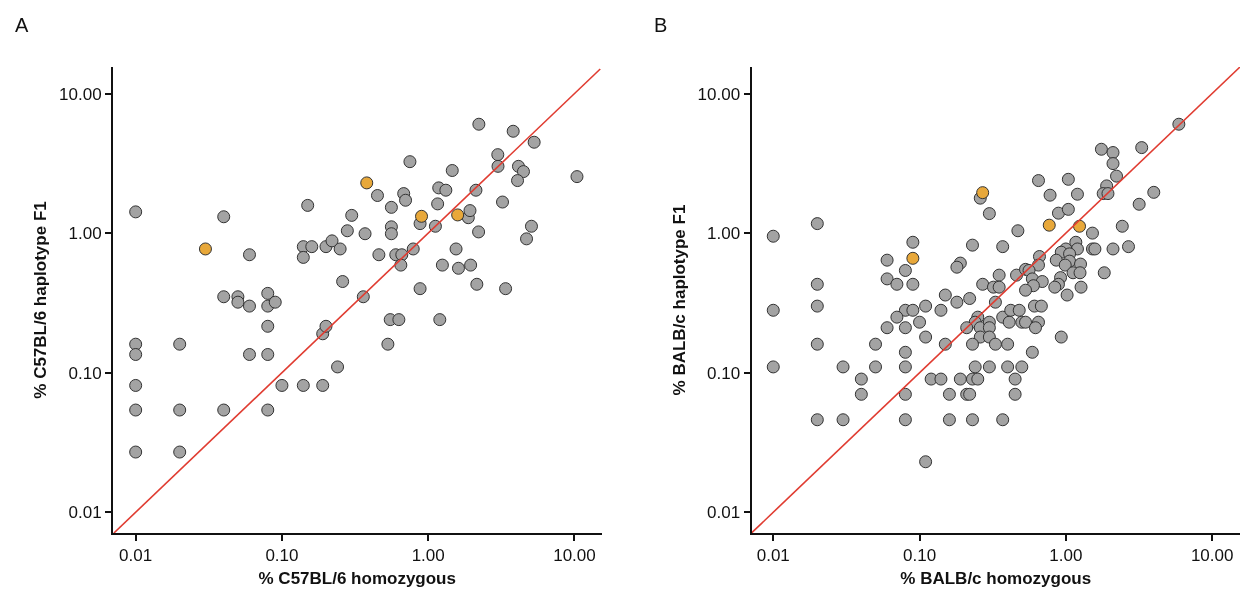 This screenshot has width=1249, height=603. Describe the element at coordinates (41, 300) in the screenshot. I see `y-axis-title: % C57BL/6 haplotype F1` at that location.